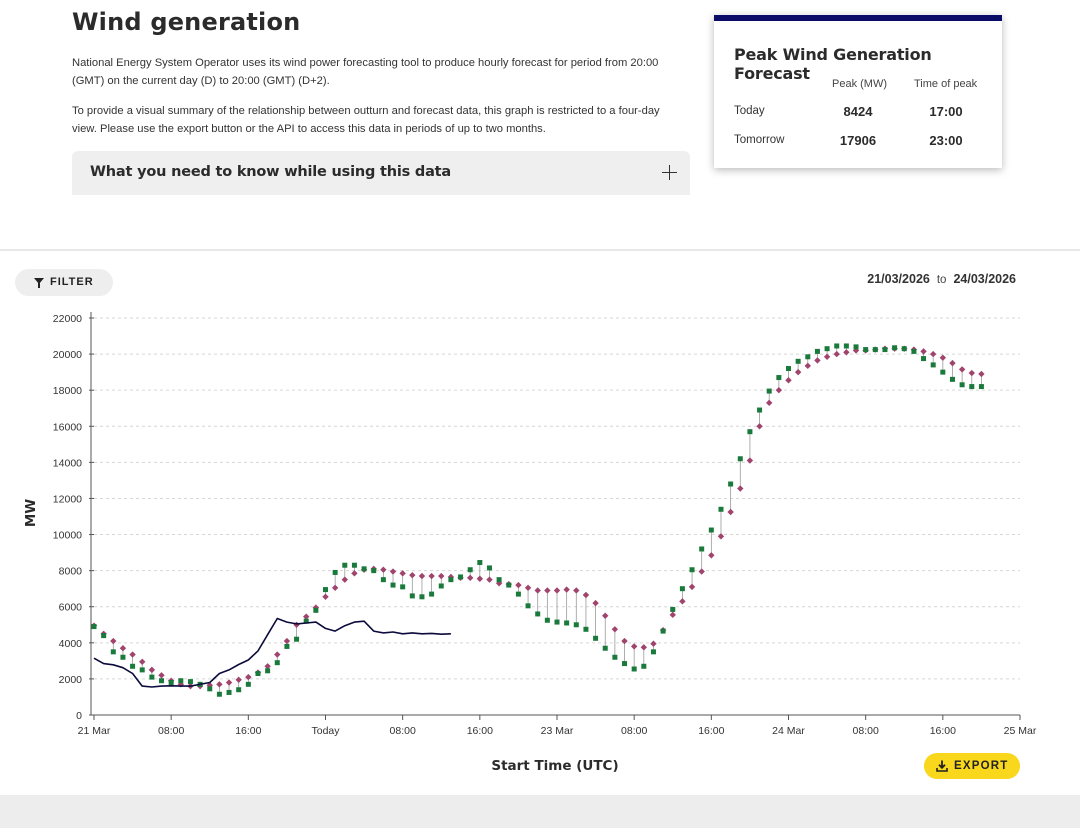 Image resolution: width=1080 pixels, height=828 pixels. I want to click on date-range: 21/03/2026 to 24/03/2026, so click(941, 279).